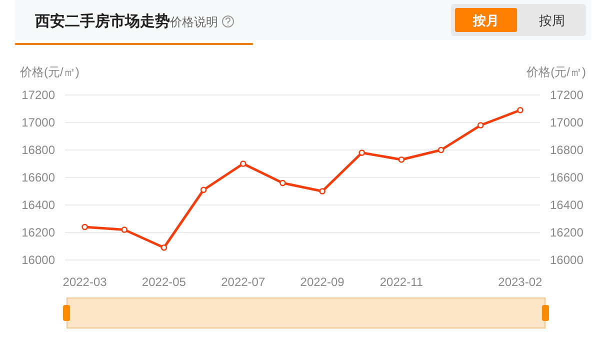 The image size is (606, 338). Describe the element at coordinates (193, 22) in the screenshot. I see `chart-subtitle: 价格说明` at that location.